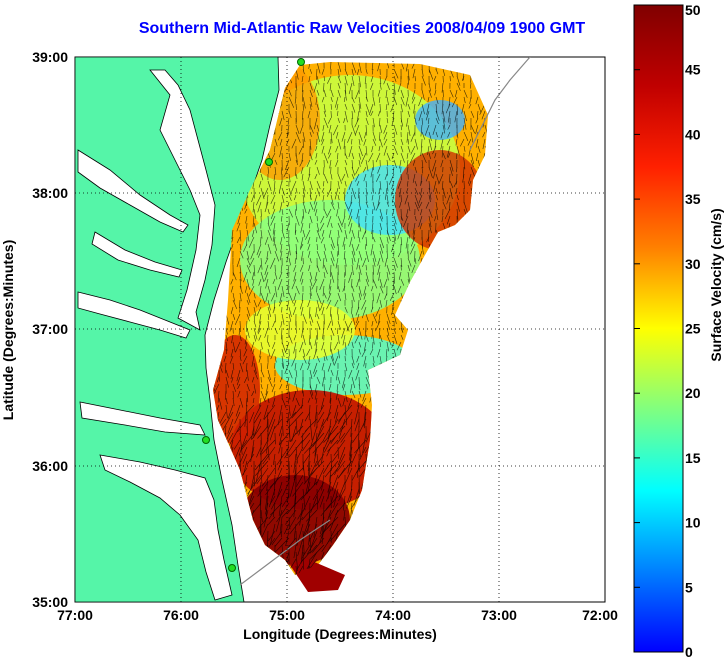  What do you see at coordinates (181, 615) in the screenshot?
I see `x-tick-label: 76:00` at bounding box center [181, 615].